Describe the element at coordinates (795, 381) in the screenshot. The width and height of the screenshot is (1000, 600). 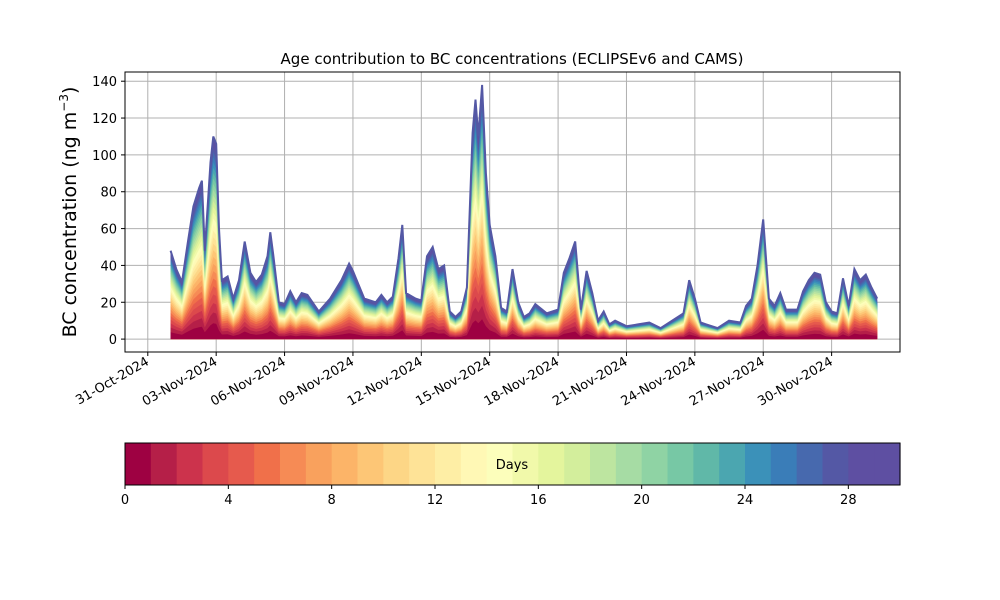
I see `x-tick-label: 30-Nov-2024` at that location.